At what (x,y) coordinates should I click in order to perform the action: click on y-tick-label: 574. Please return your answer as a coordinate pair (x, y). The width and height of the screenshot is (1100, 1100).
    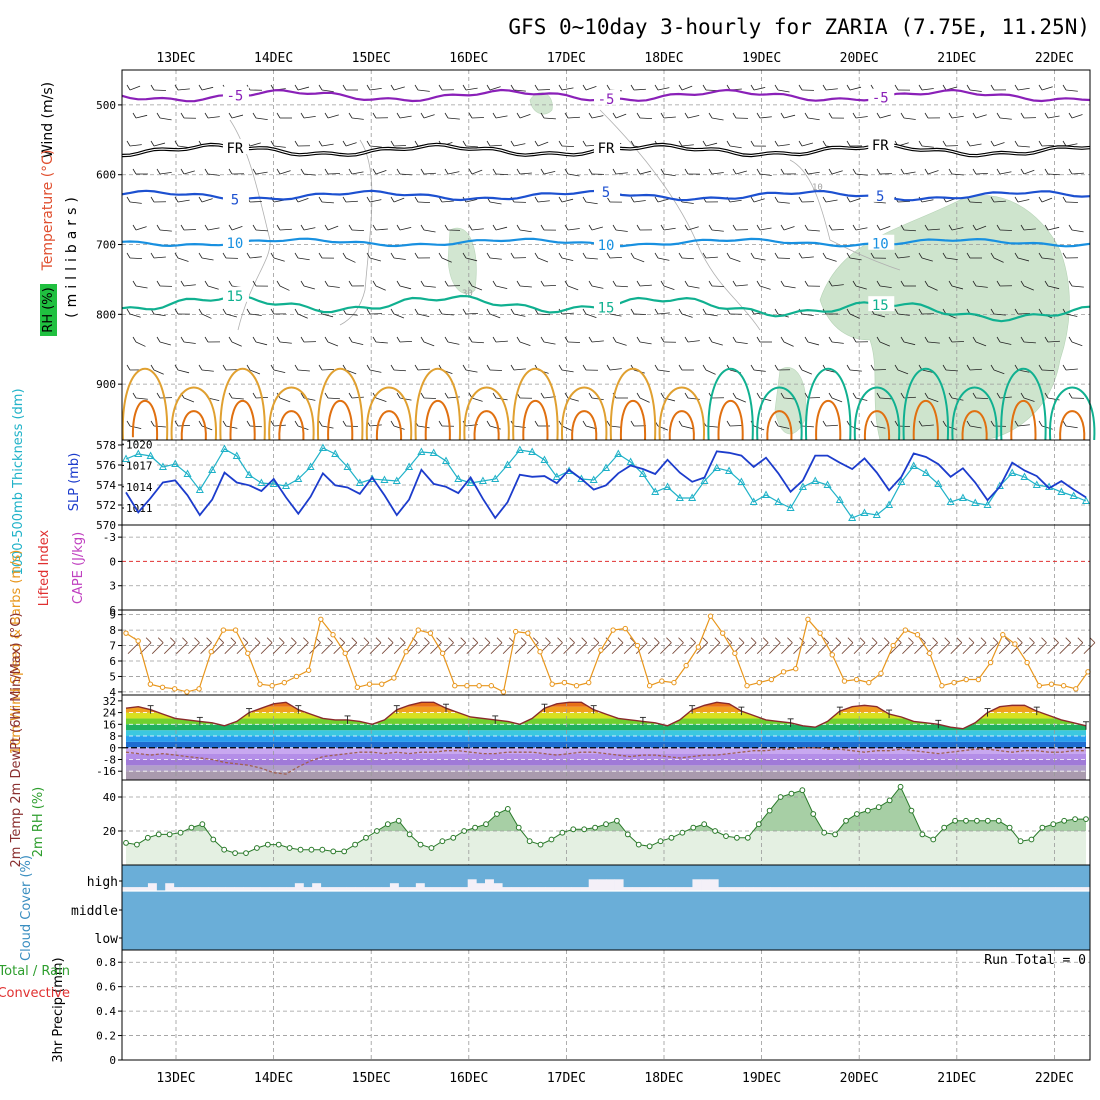
    Looking at the image, I should click on (106, 485).